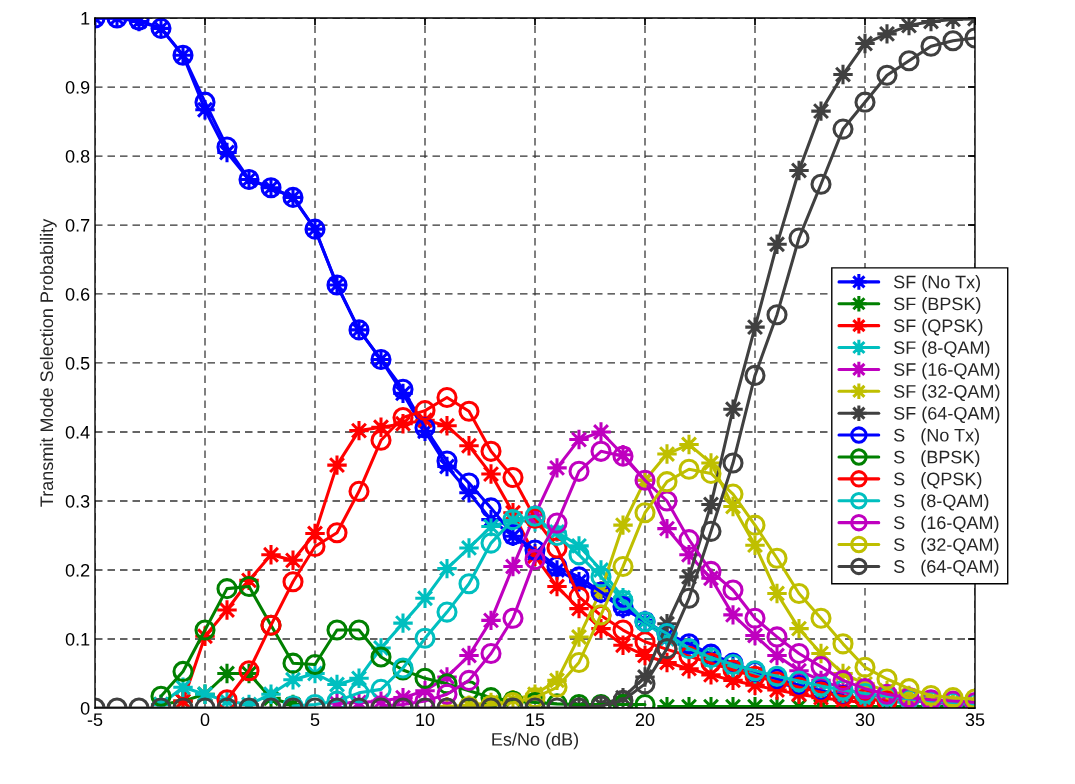 The width and height of the screenshot is (1075, 784). I want to click on x-tick-label: 35, so click(975, 720).